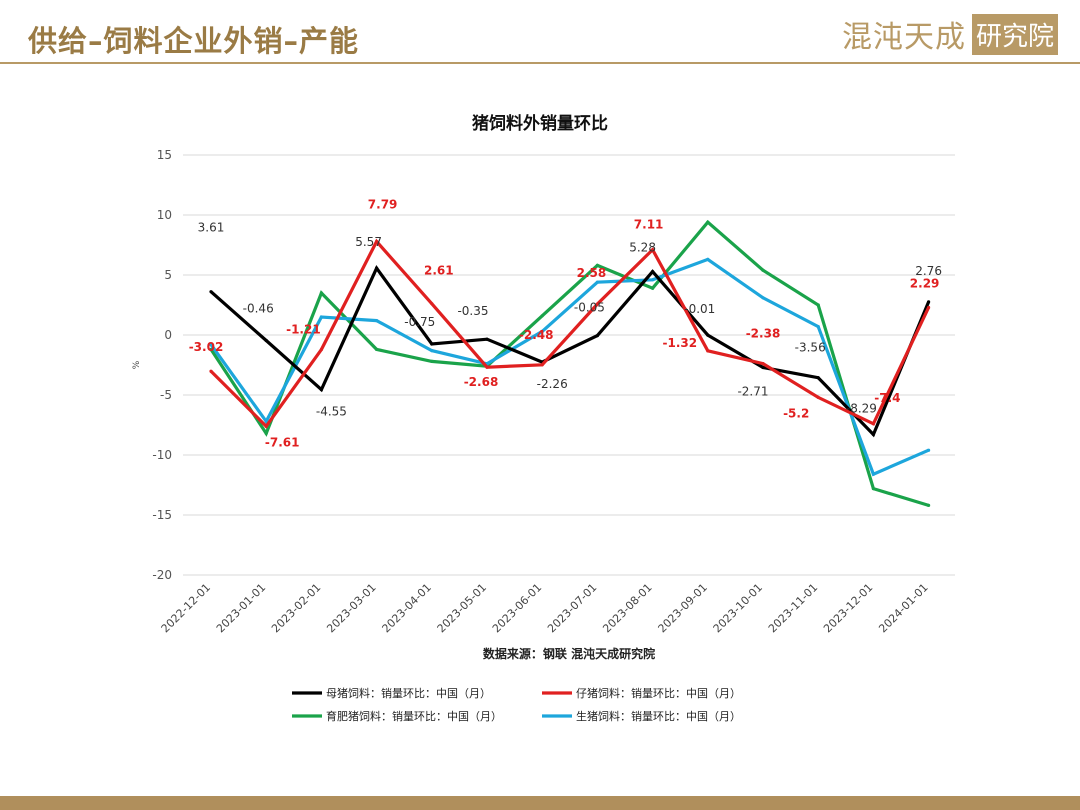 This screenshot has height=810, width=1080. I want to click on data-label-red: 7.11, so click(649, 225).